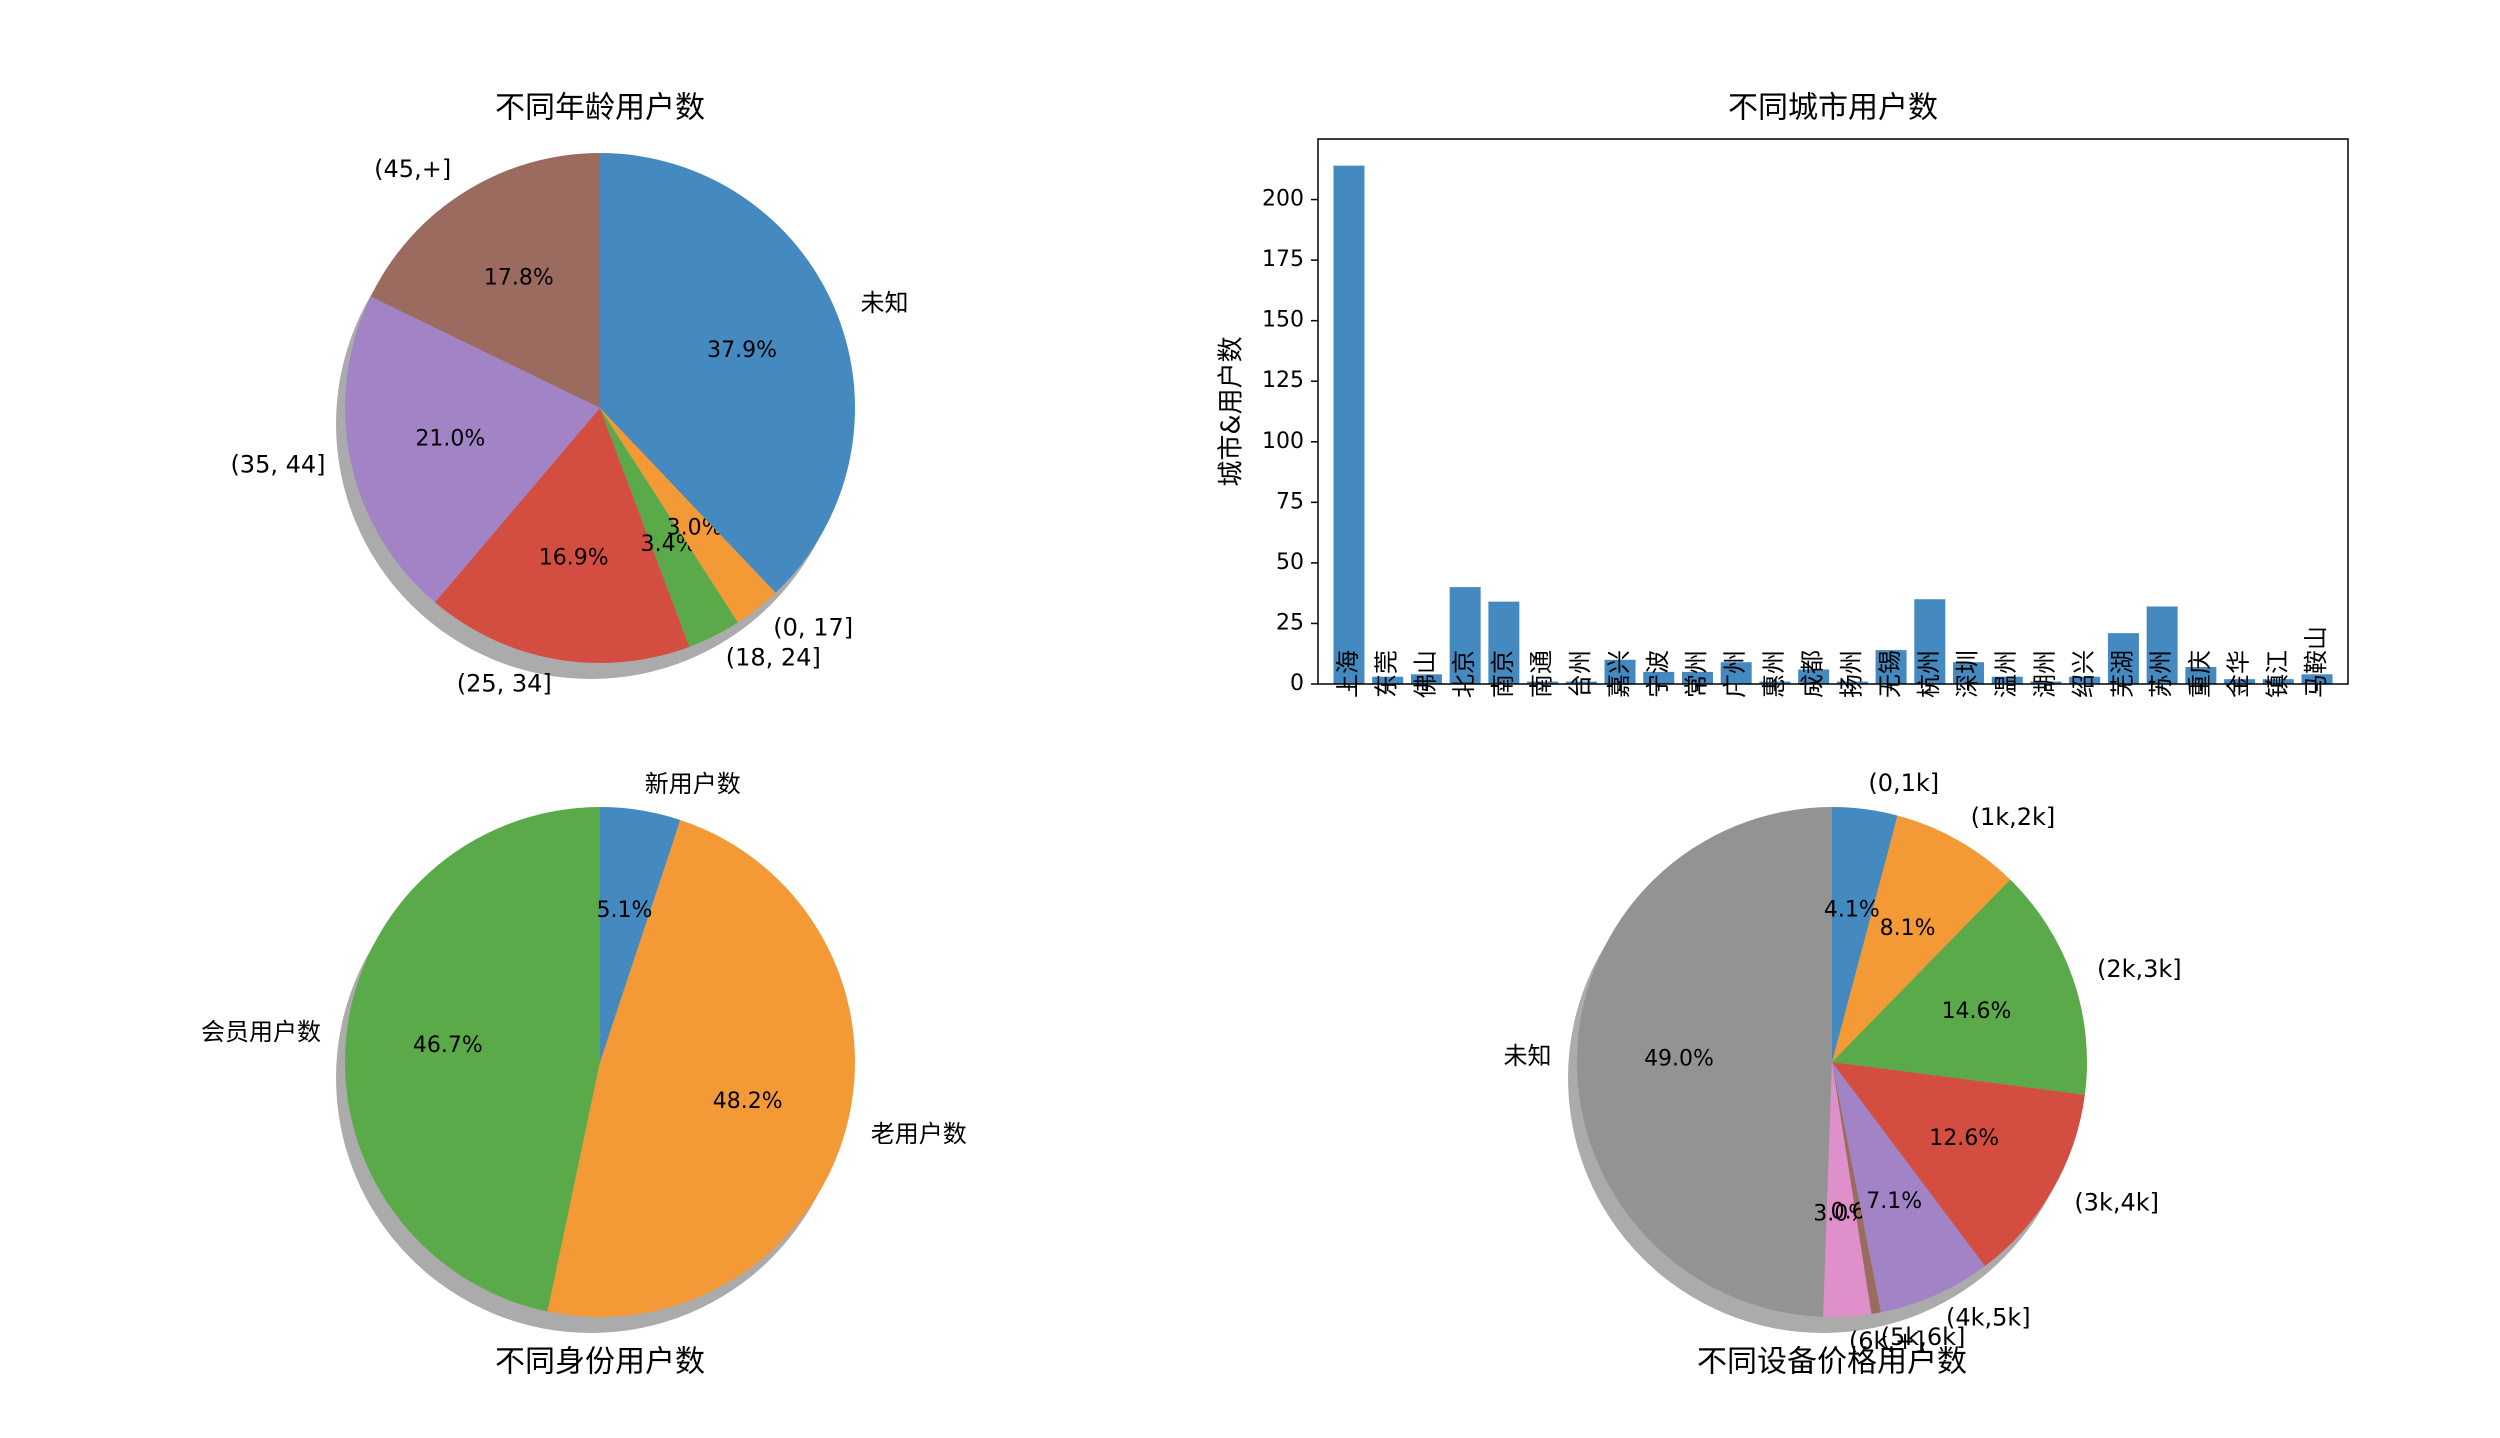  I want to click on pie-slice-percent-label: 48.2%, so click(748, 1101).